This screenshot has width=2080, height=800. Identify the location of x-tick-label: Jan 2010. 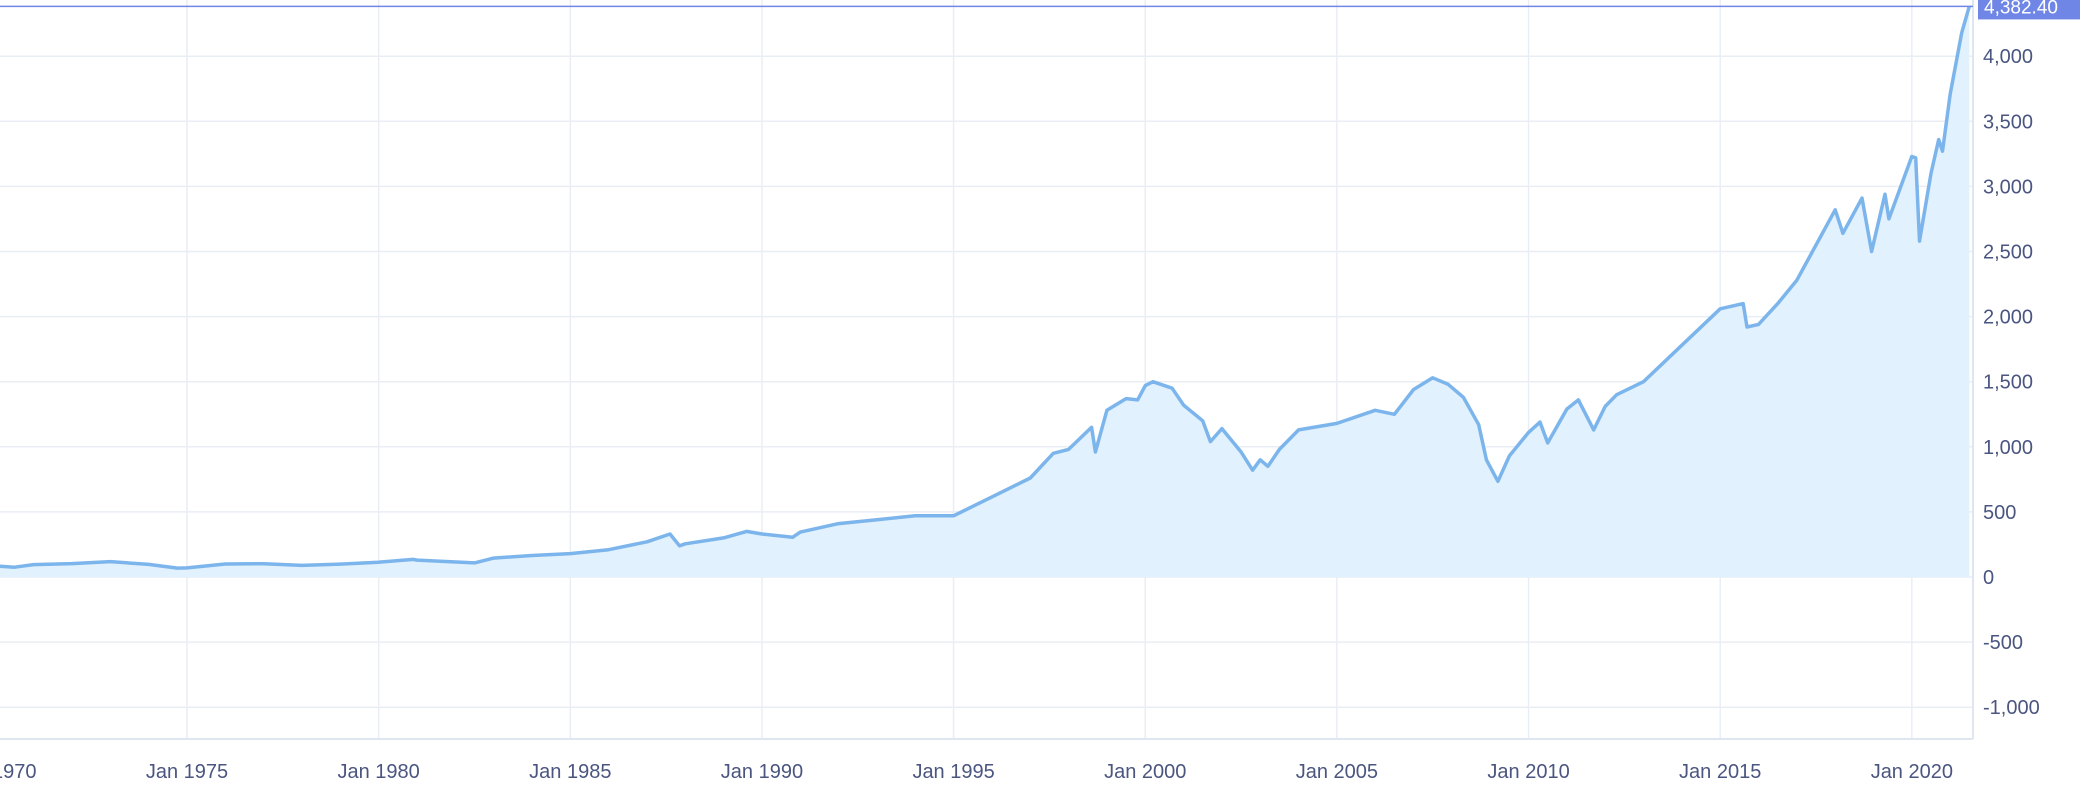
(1528, 772).